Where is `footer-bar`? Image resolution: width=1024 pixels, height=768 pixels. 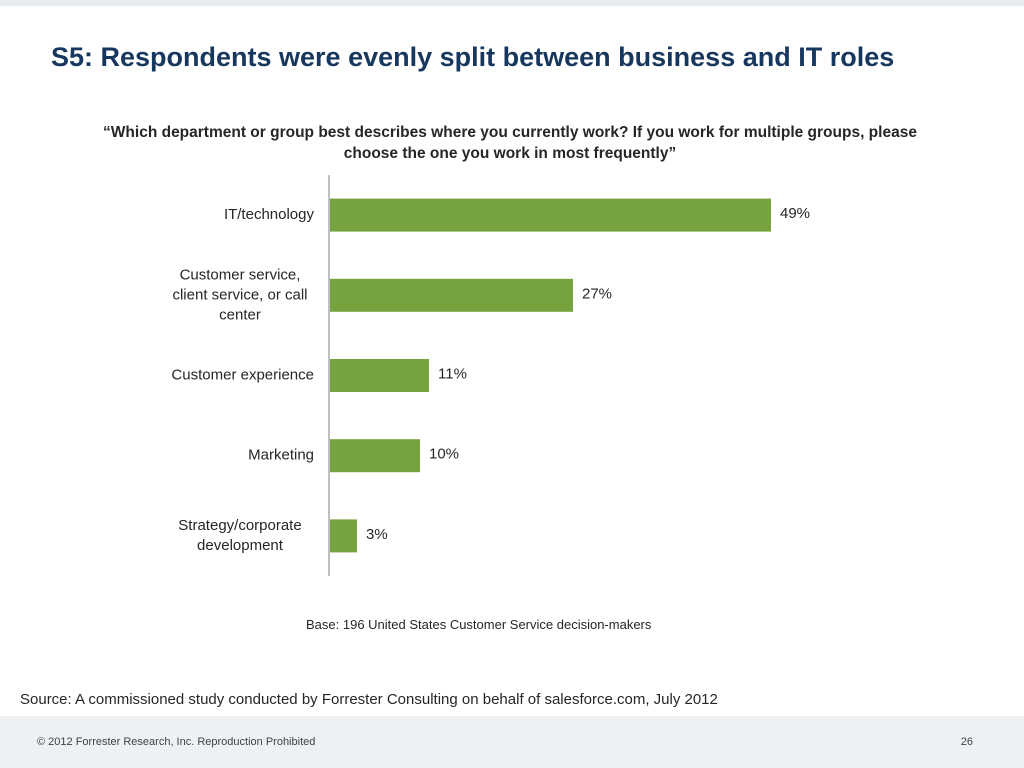 footer-bar is located at coordinates (512, 742).